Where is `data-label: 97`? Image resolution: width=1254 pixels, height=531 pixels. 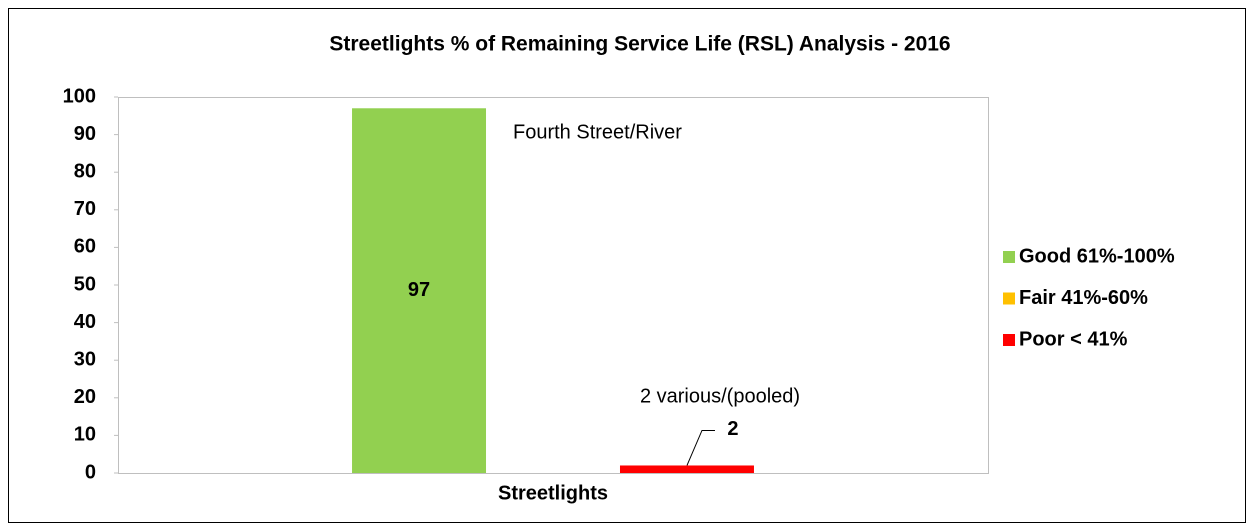
data-label: 97 is located at coordinates (419, 290).